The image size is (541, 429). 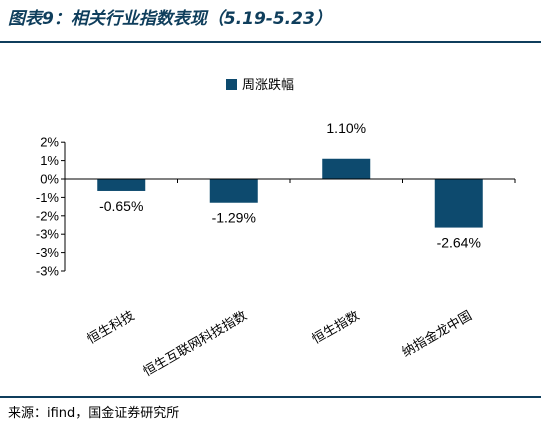 I want to click on source-note: 来源：ifind，国金证券研究所, so click(x=94, y=413).